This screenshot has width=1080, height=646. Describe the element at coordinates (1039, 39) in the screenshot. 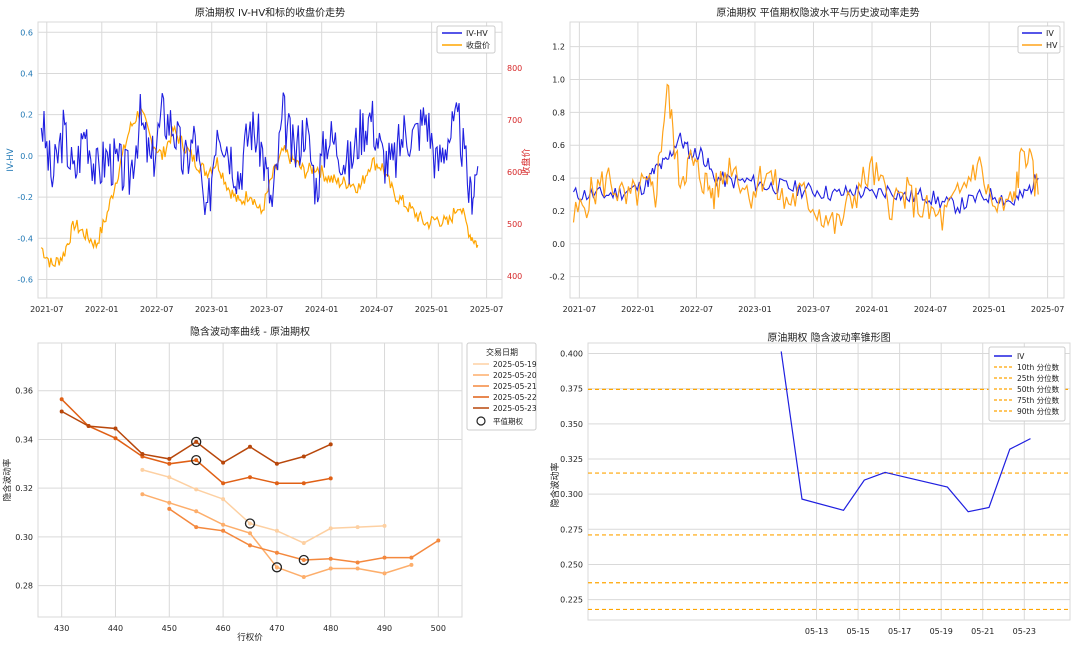

I see `legend: IV HV` at that location.